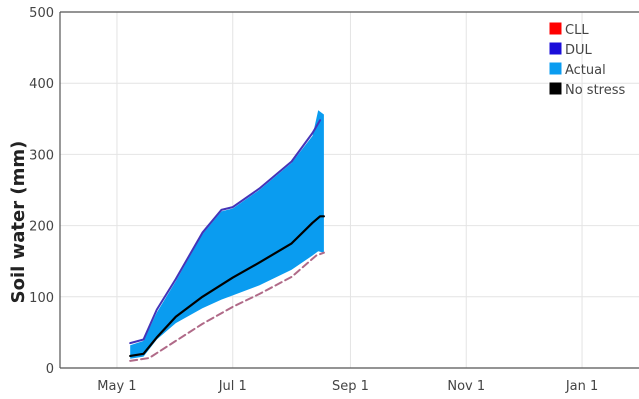  What do you see at coordinates (595, 90) in the screenshot?
I see `legend-label-no-stress: No stress` at bounding box center [595, 90].